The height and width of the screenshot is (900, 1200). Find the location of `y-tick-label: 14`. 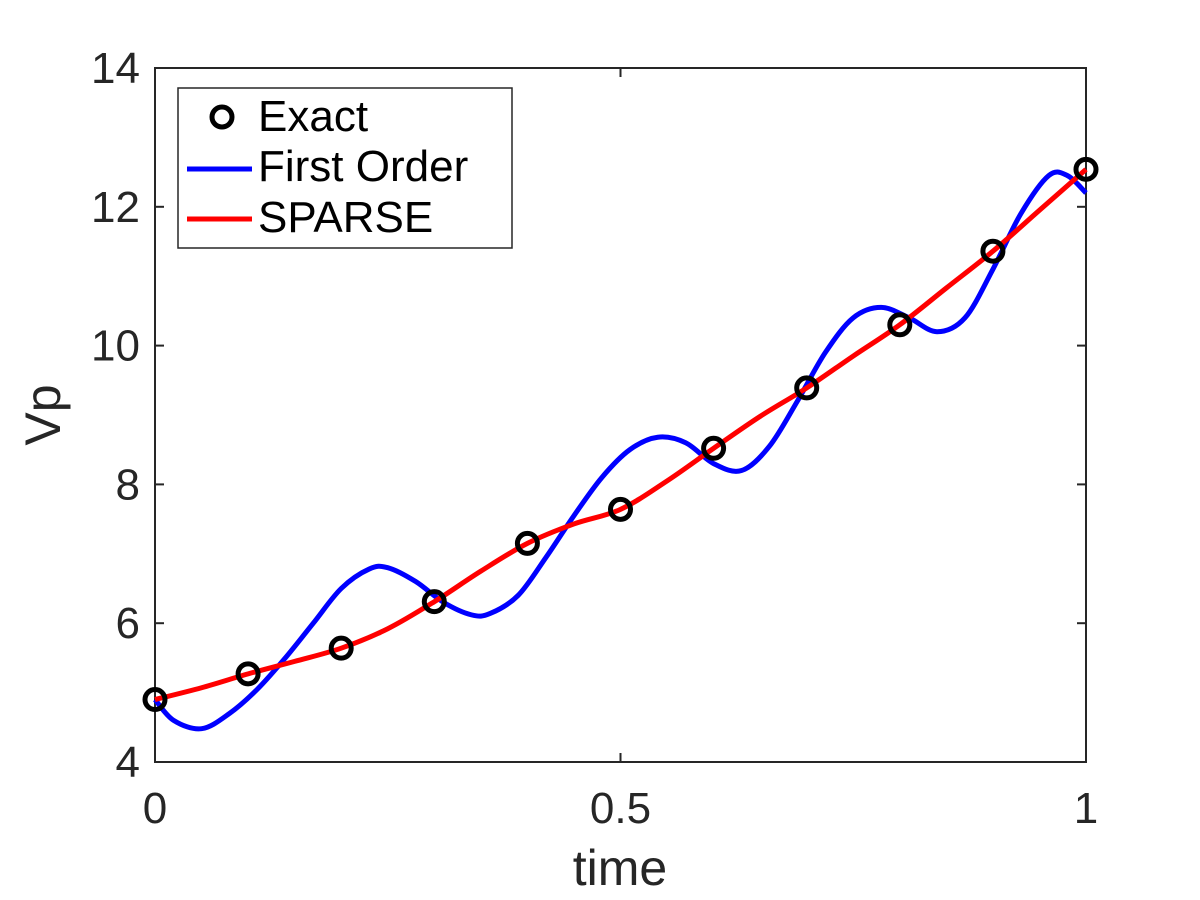

y-tick-label: 14 is located at coordinates (115, 68).